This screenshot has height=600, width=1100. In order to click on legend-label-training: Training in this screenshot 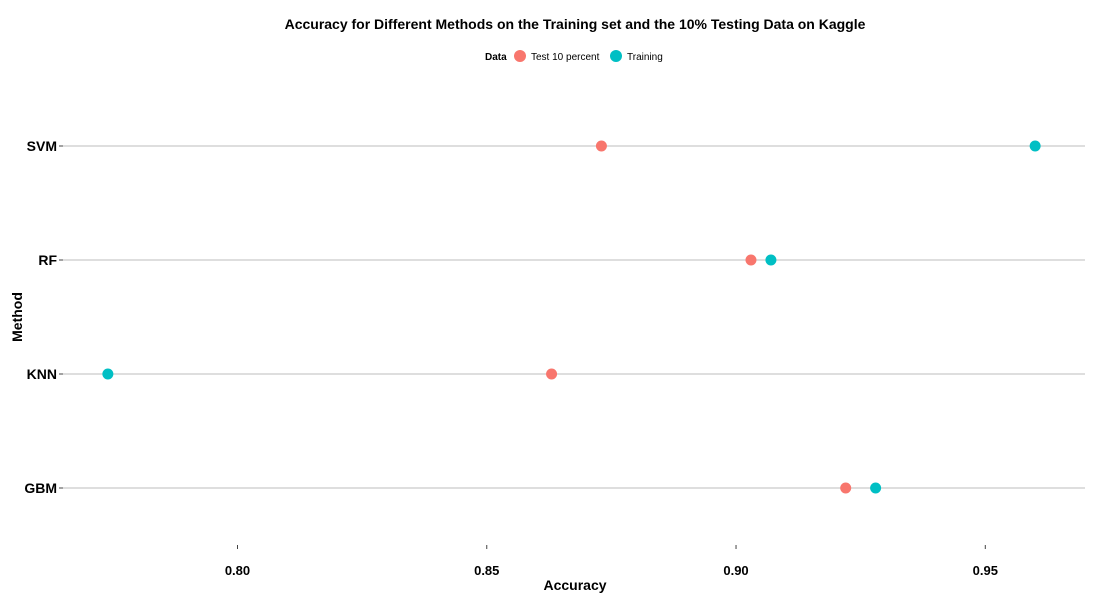, I will do `click(645, 57)`.